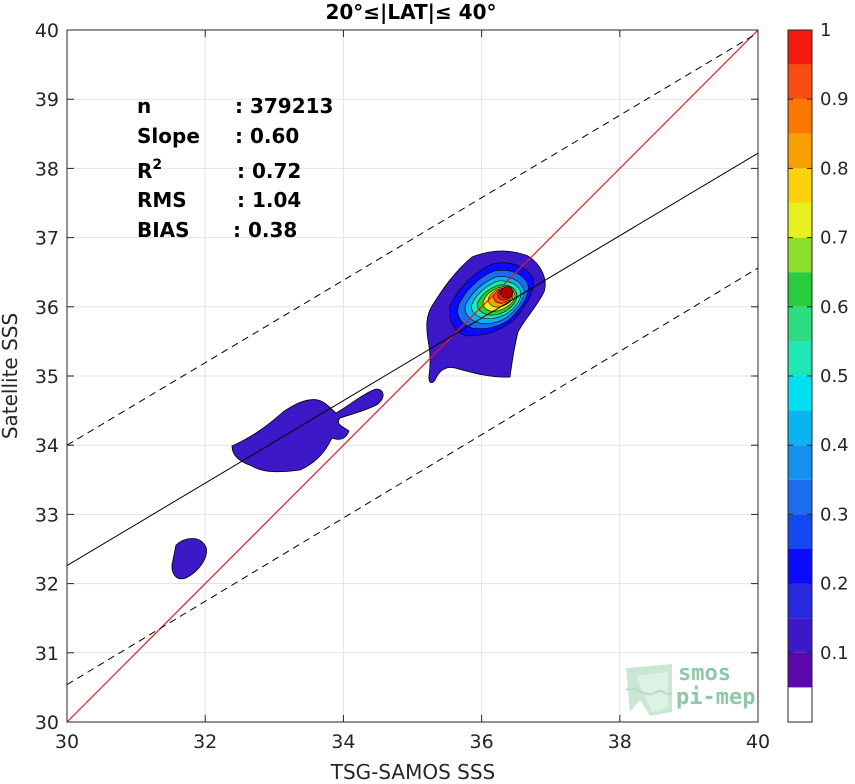  I want to click on stat-label: R2, so click(149, 170).